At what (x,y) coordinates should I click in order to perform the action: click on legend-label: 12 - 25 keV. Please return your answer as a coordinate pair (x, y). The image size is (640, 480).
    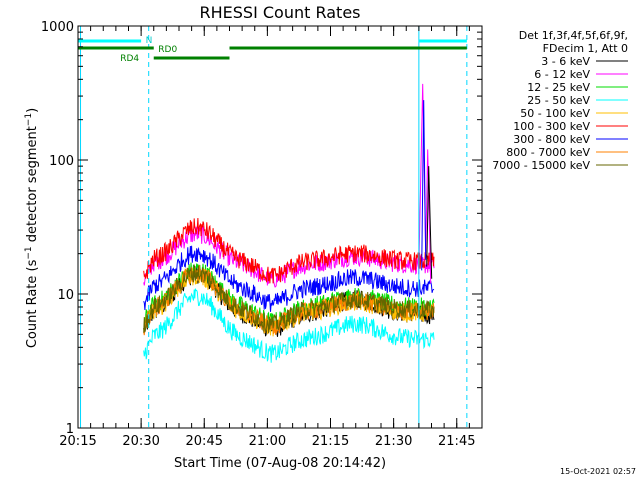
    Looking at the image, I should click on (558, 87).